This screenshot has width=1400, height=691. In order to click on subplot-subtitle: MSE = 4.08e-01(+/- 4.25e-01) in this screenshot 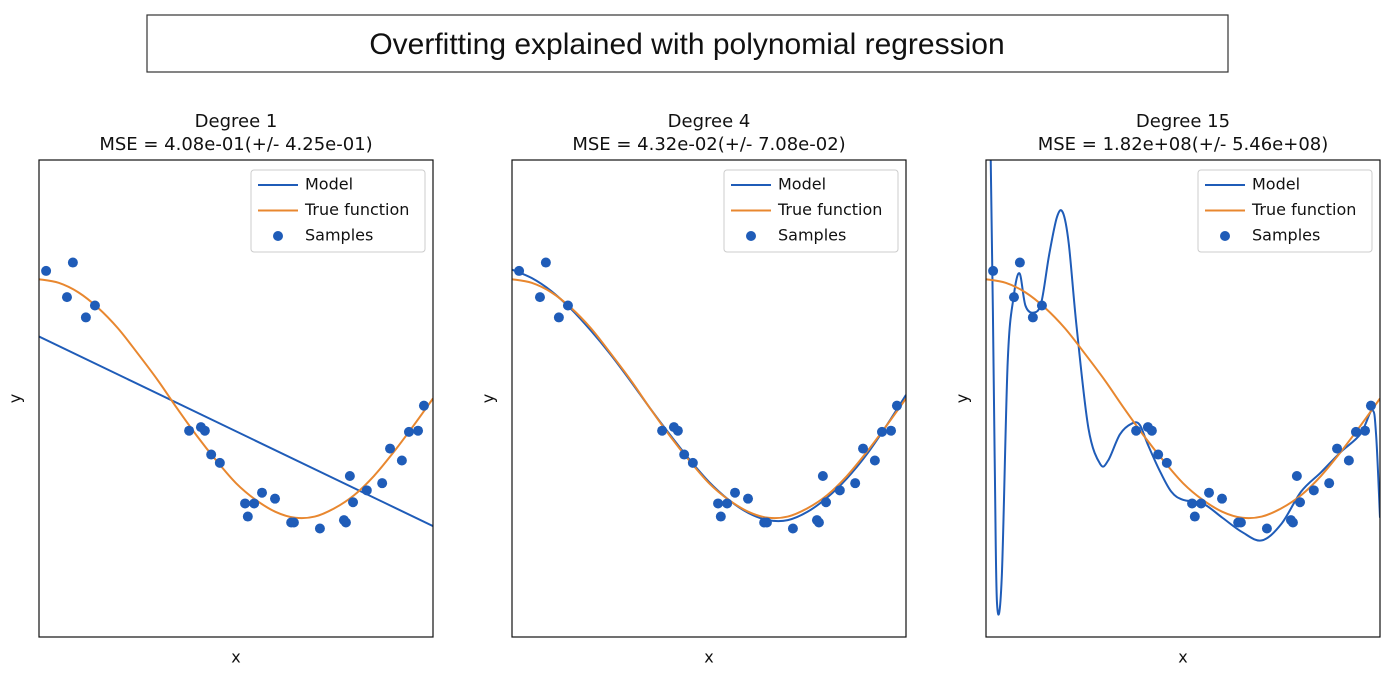, I will do `click(235, 144)`.